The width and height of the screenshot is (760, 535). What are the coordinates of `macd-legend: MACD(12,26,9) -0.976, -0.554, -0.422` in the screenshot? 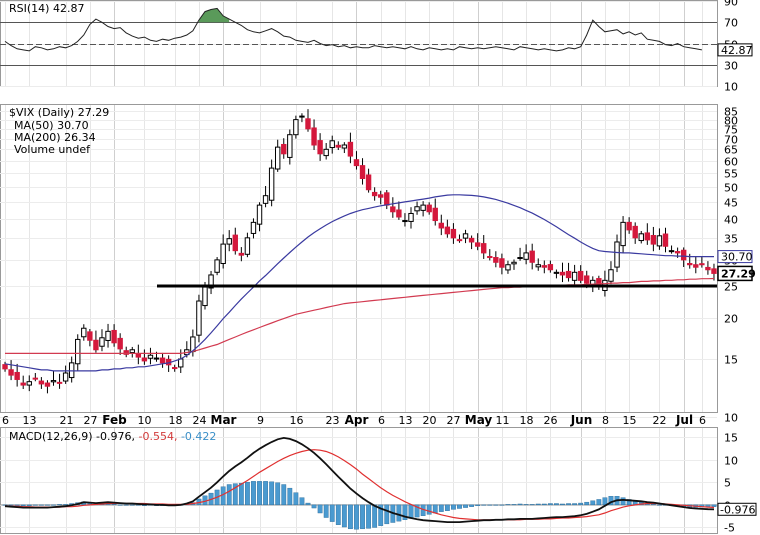 It's located at (112, 436).